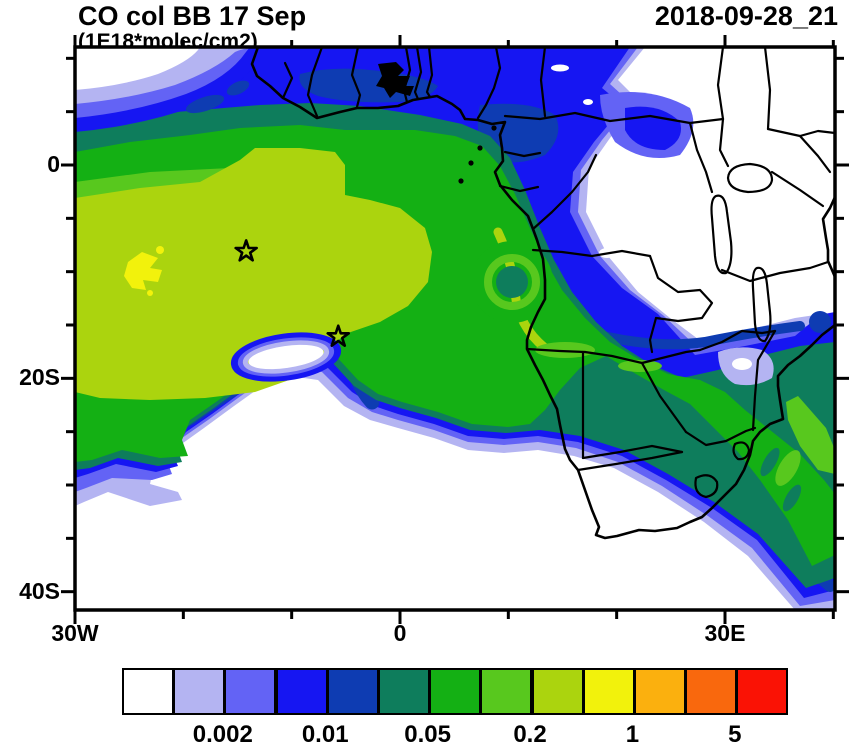 This screenshot has height=750, width=850. I want to click on colorbar-tick-label: 0.002, so click(222, 734).